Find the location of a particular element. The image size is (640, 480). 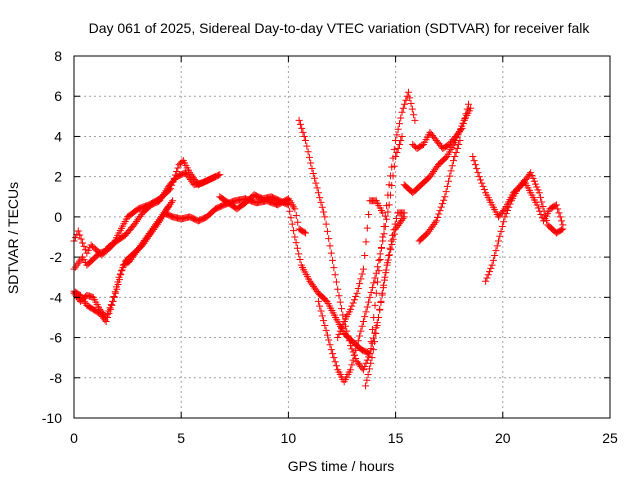

y-tick-label: 8 is located at coordinates (58, 56).